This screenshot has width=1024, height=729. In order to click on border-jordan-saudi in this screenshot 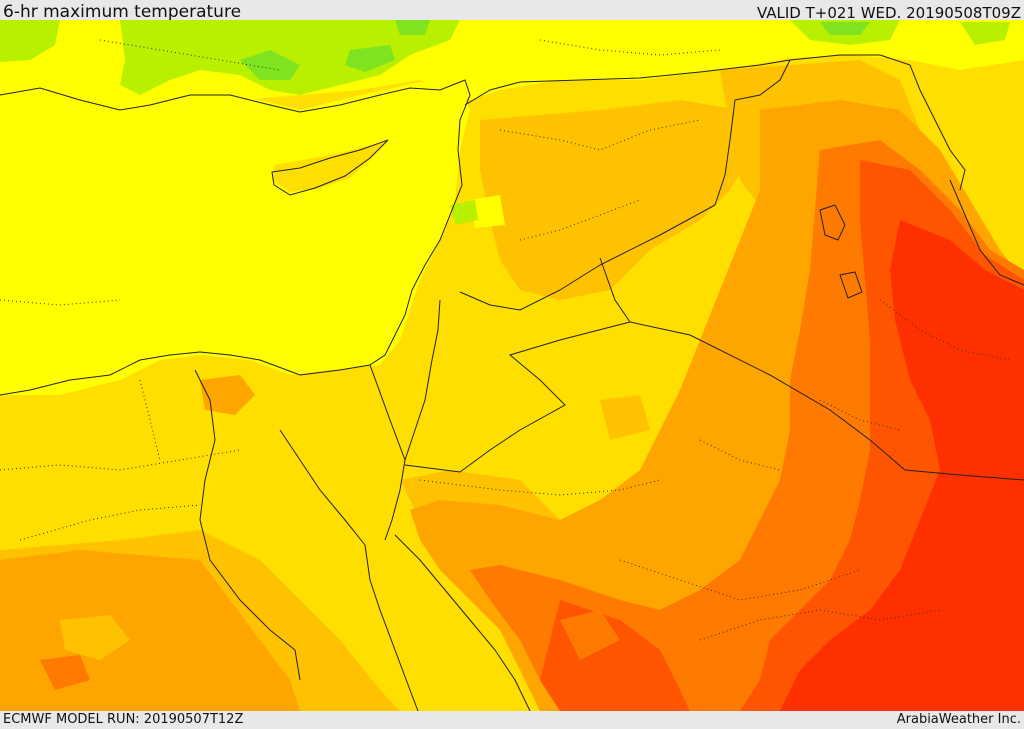, I will do `click(517, 397)`.